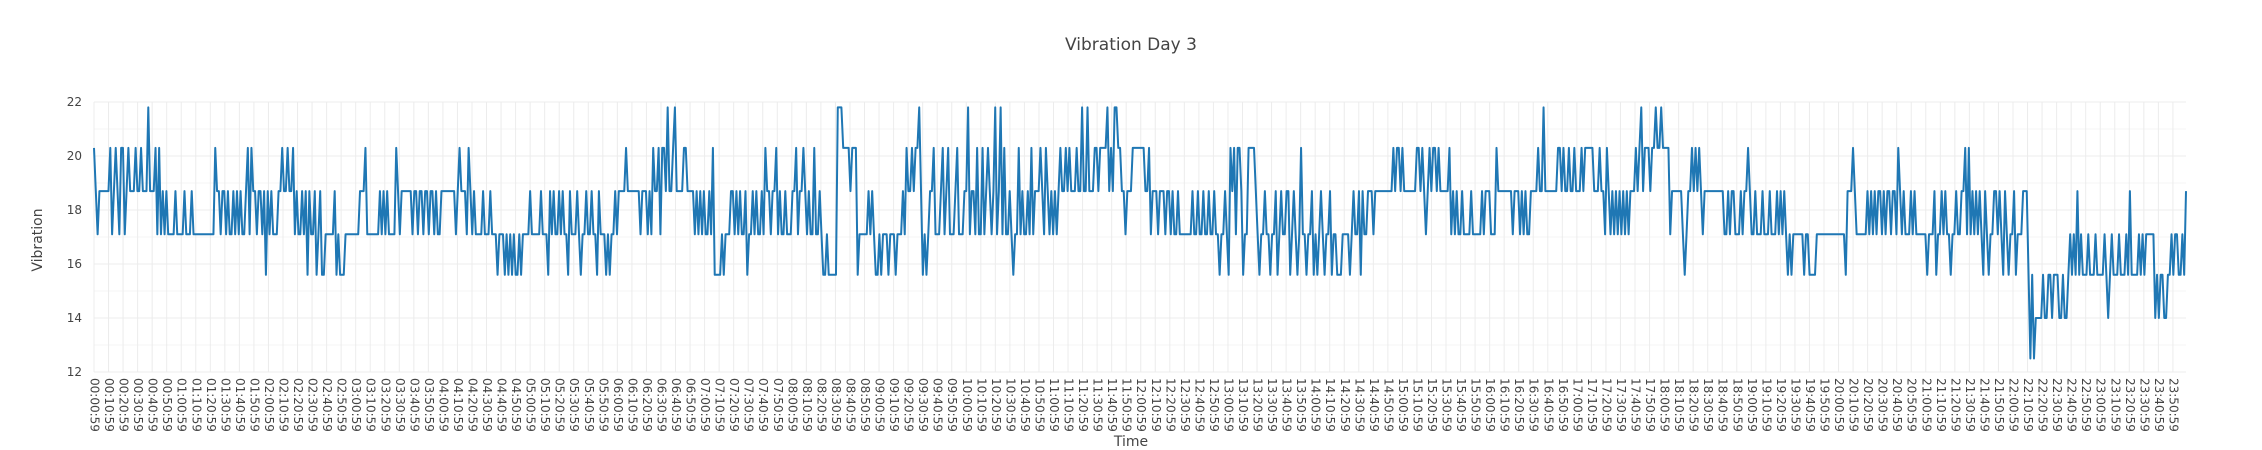 The height and width of the screenshot is (450, 2262). I want to click on x-tick-label: 12:40:59, so click(1199, 405).